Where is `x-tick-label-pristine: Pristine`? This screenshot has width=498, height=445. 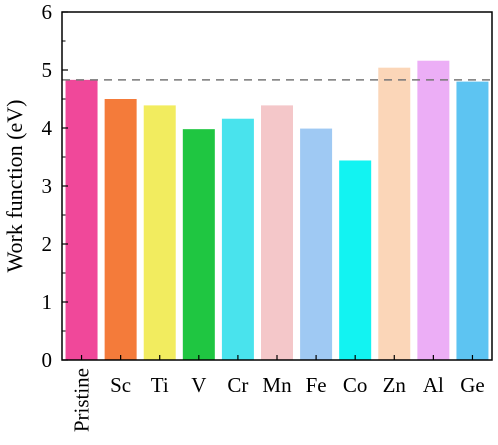
x-tick-label-pristine: Pristine is located at coordinates (82, 400).